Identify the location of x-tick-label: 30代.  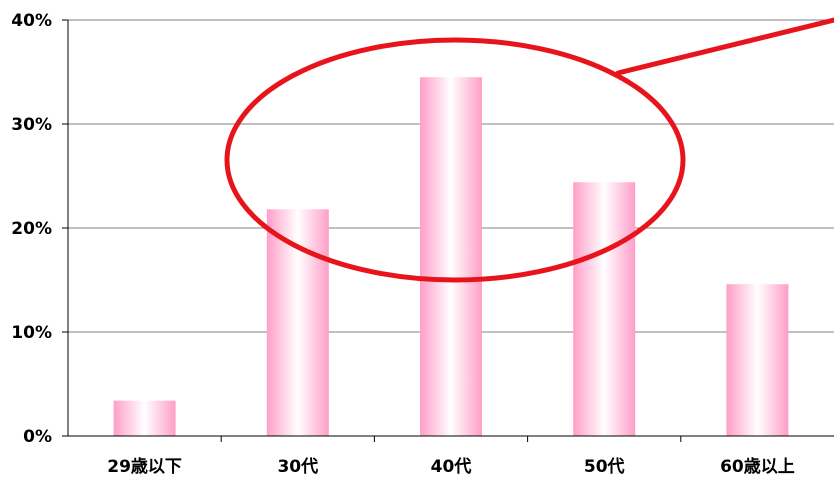
(297, 466).